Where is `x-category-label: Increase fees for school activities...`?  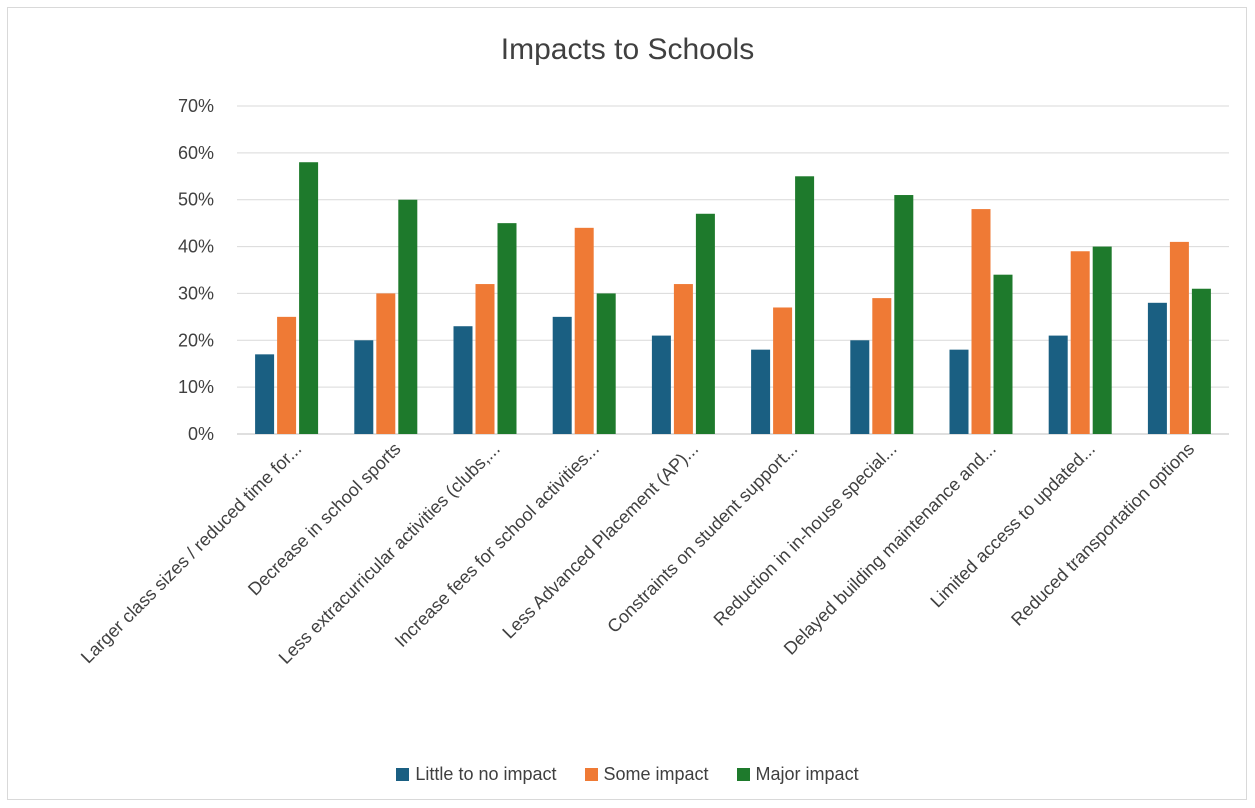
x-category-label: Increase fees for school activities... is located at coordinates (497, 545).